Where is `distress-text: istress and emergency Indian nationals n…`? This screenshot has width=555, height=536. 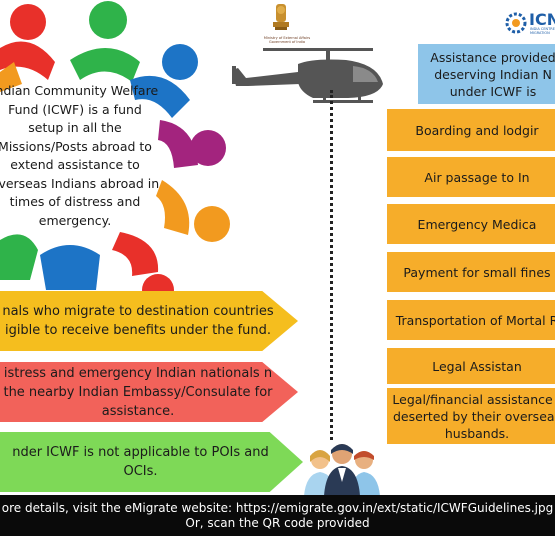
distress-text: istress and emergency Indian nationals n… is located at coordinates (138, 392).